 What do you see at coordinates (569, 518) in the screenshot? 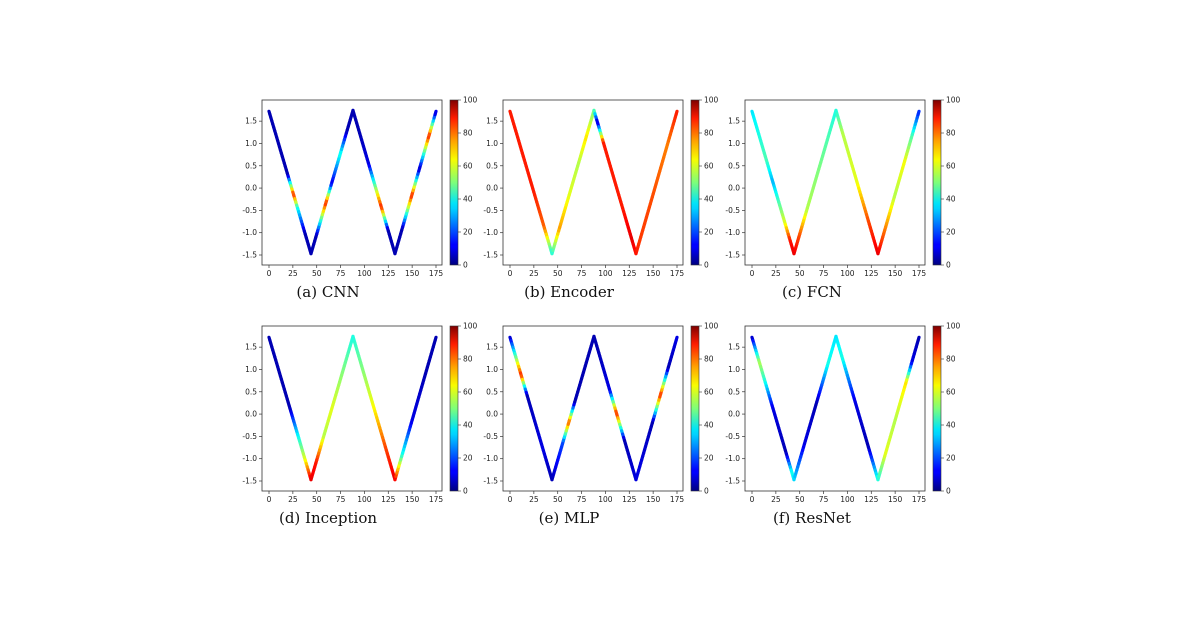
I see `panel-caption: (e) MLP` at bounding box center [569, 518].